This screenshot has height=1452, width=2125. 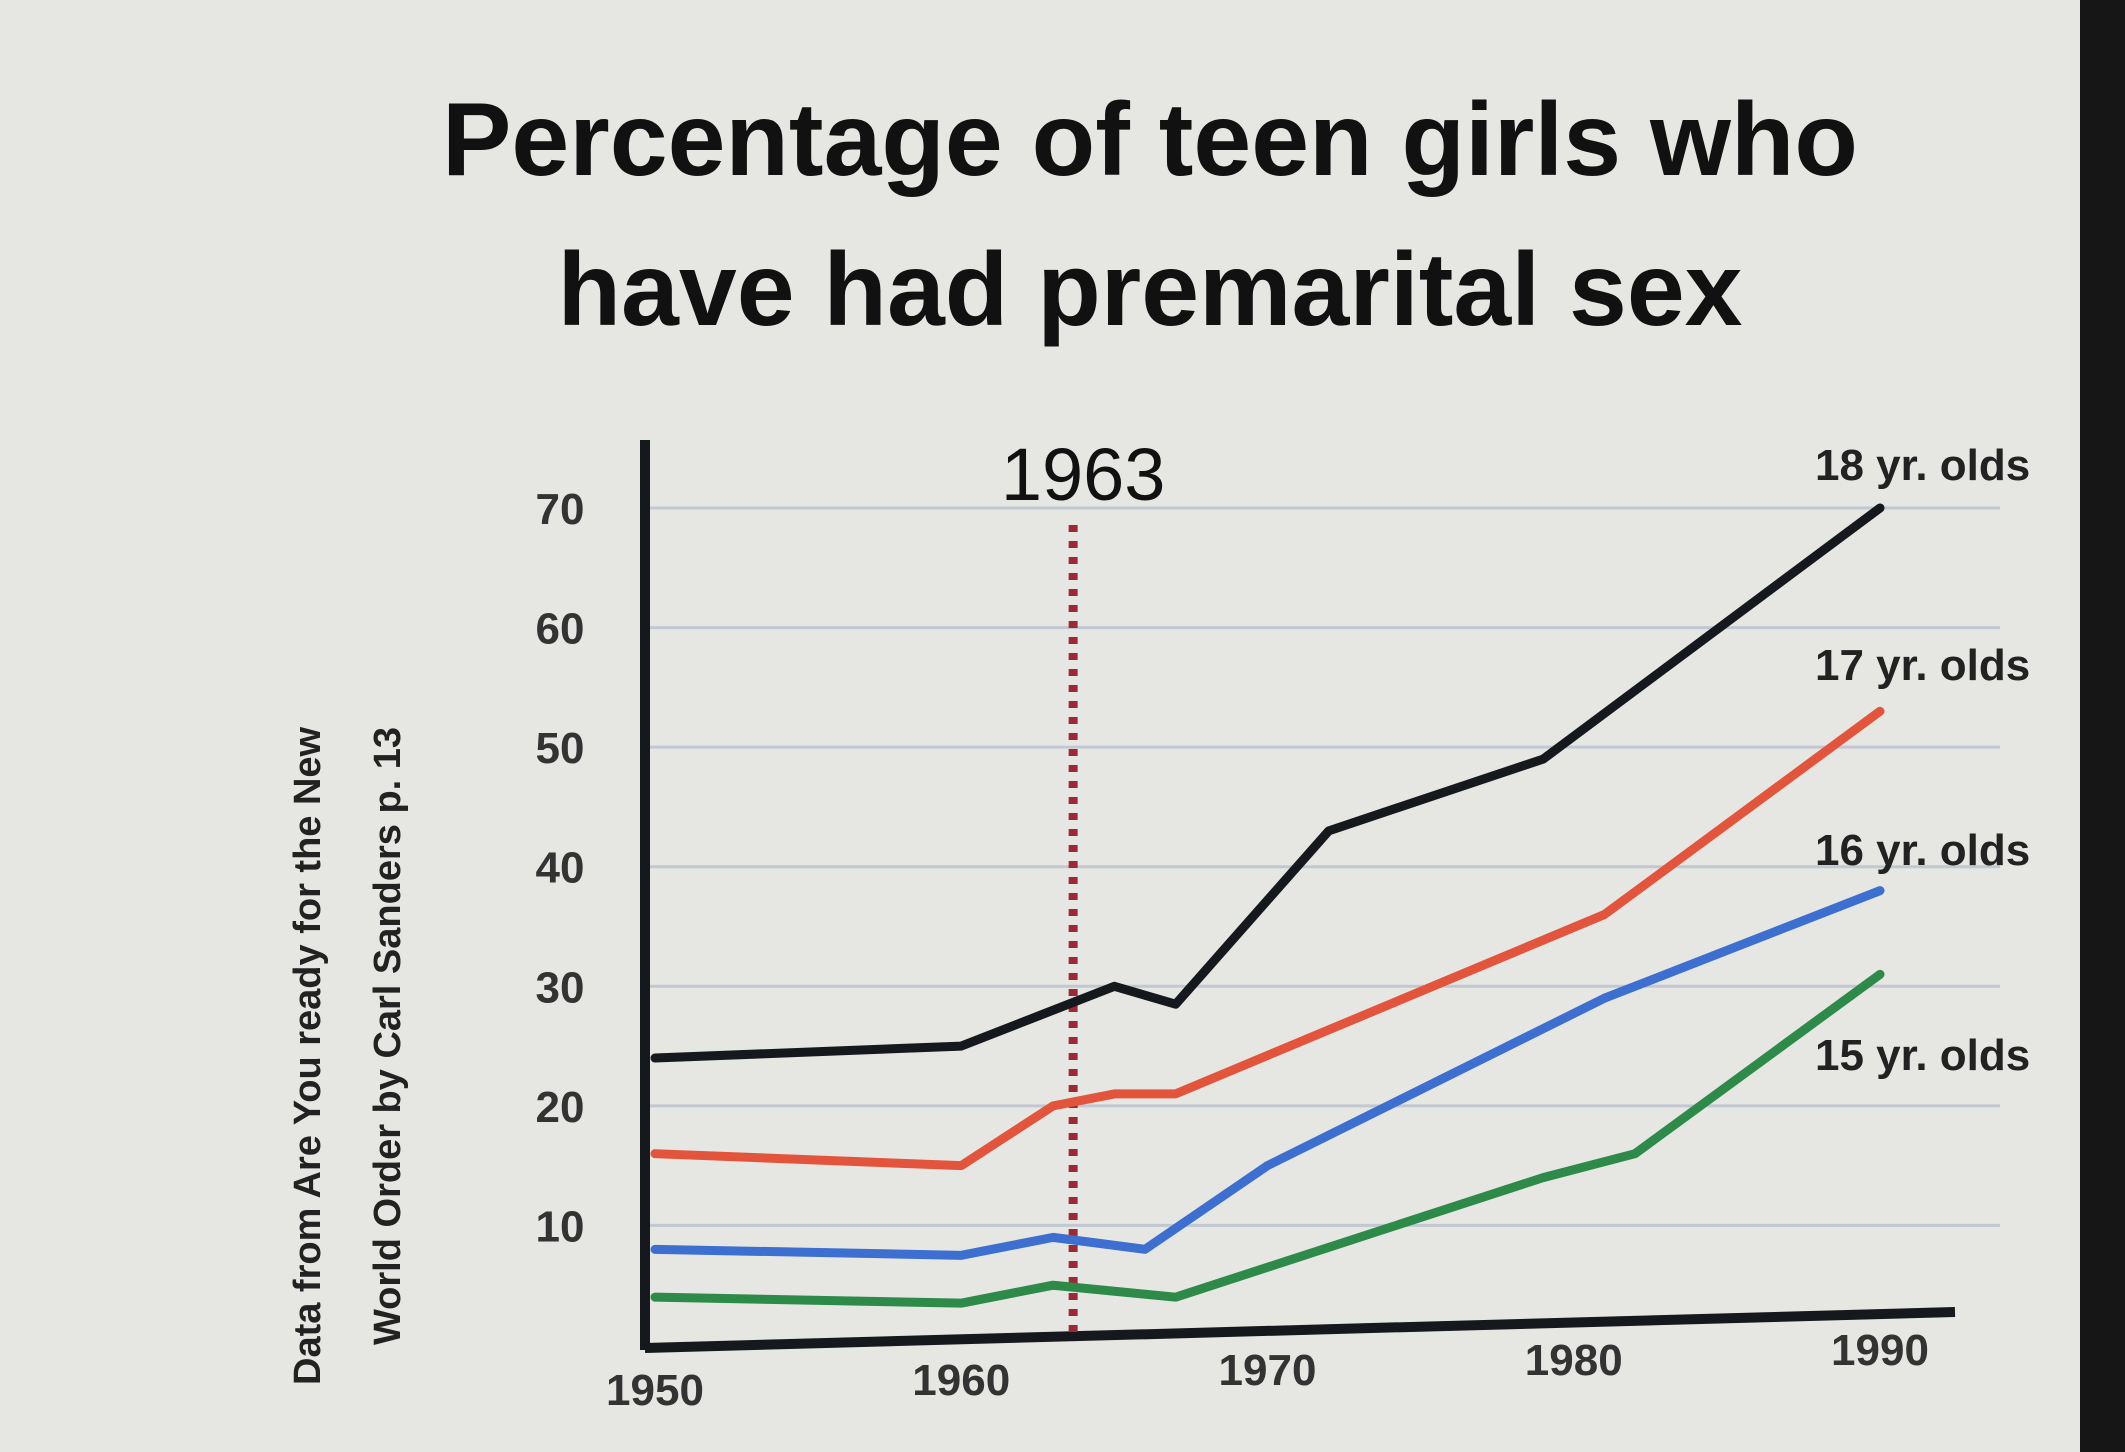 I want to click on y-tick-label: 50, so click(x=560, y=748).